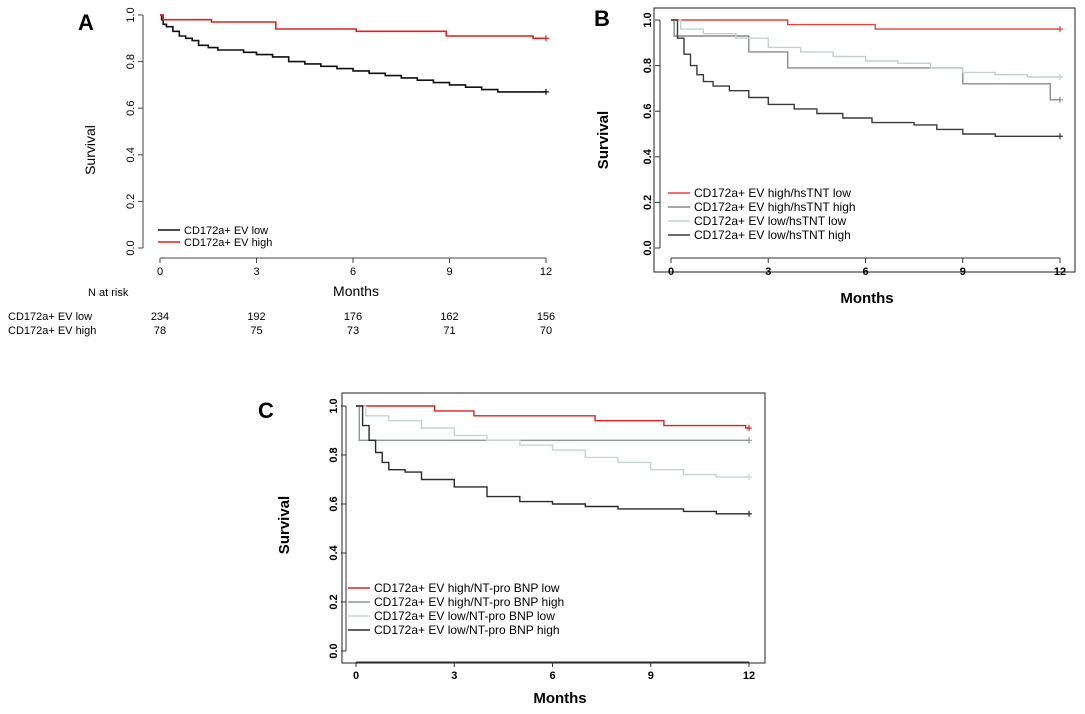 This screenshot has width=1085, height=714. Describe the element at coordinates (86, 22) in the screenshot. I see `panel-label: A` at that location.